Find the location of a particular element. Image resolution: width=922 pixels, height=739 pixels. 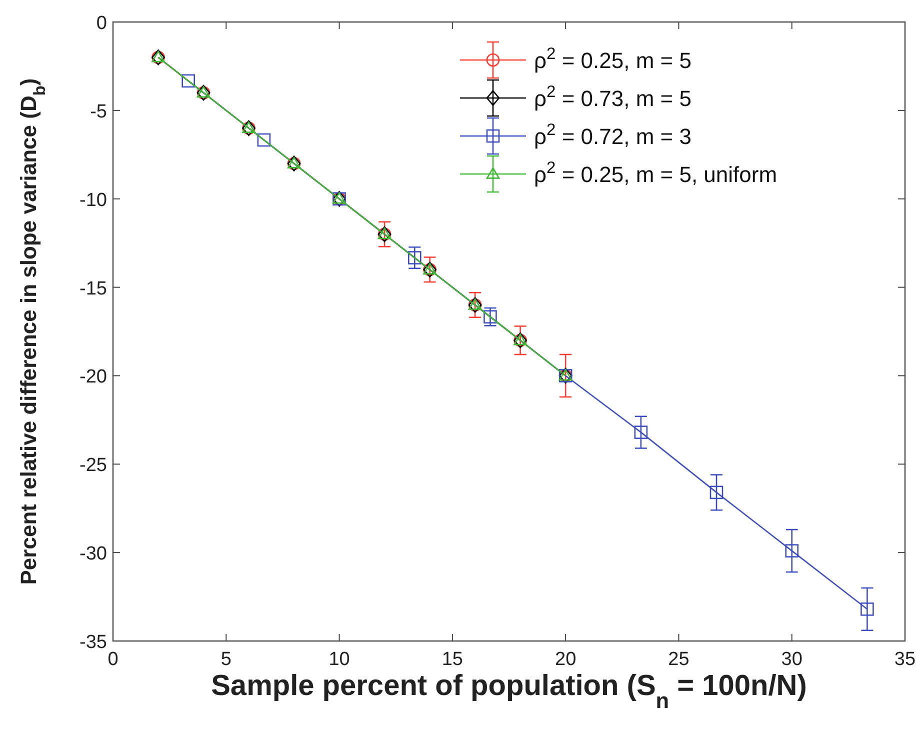

x-tick-label: 35 is located at coordinates (905, 659).